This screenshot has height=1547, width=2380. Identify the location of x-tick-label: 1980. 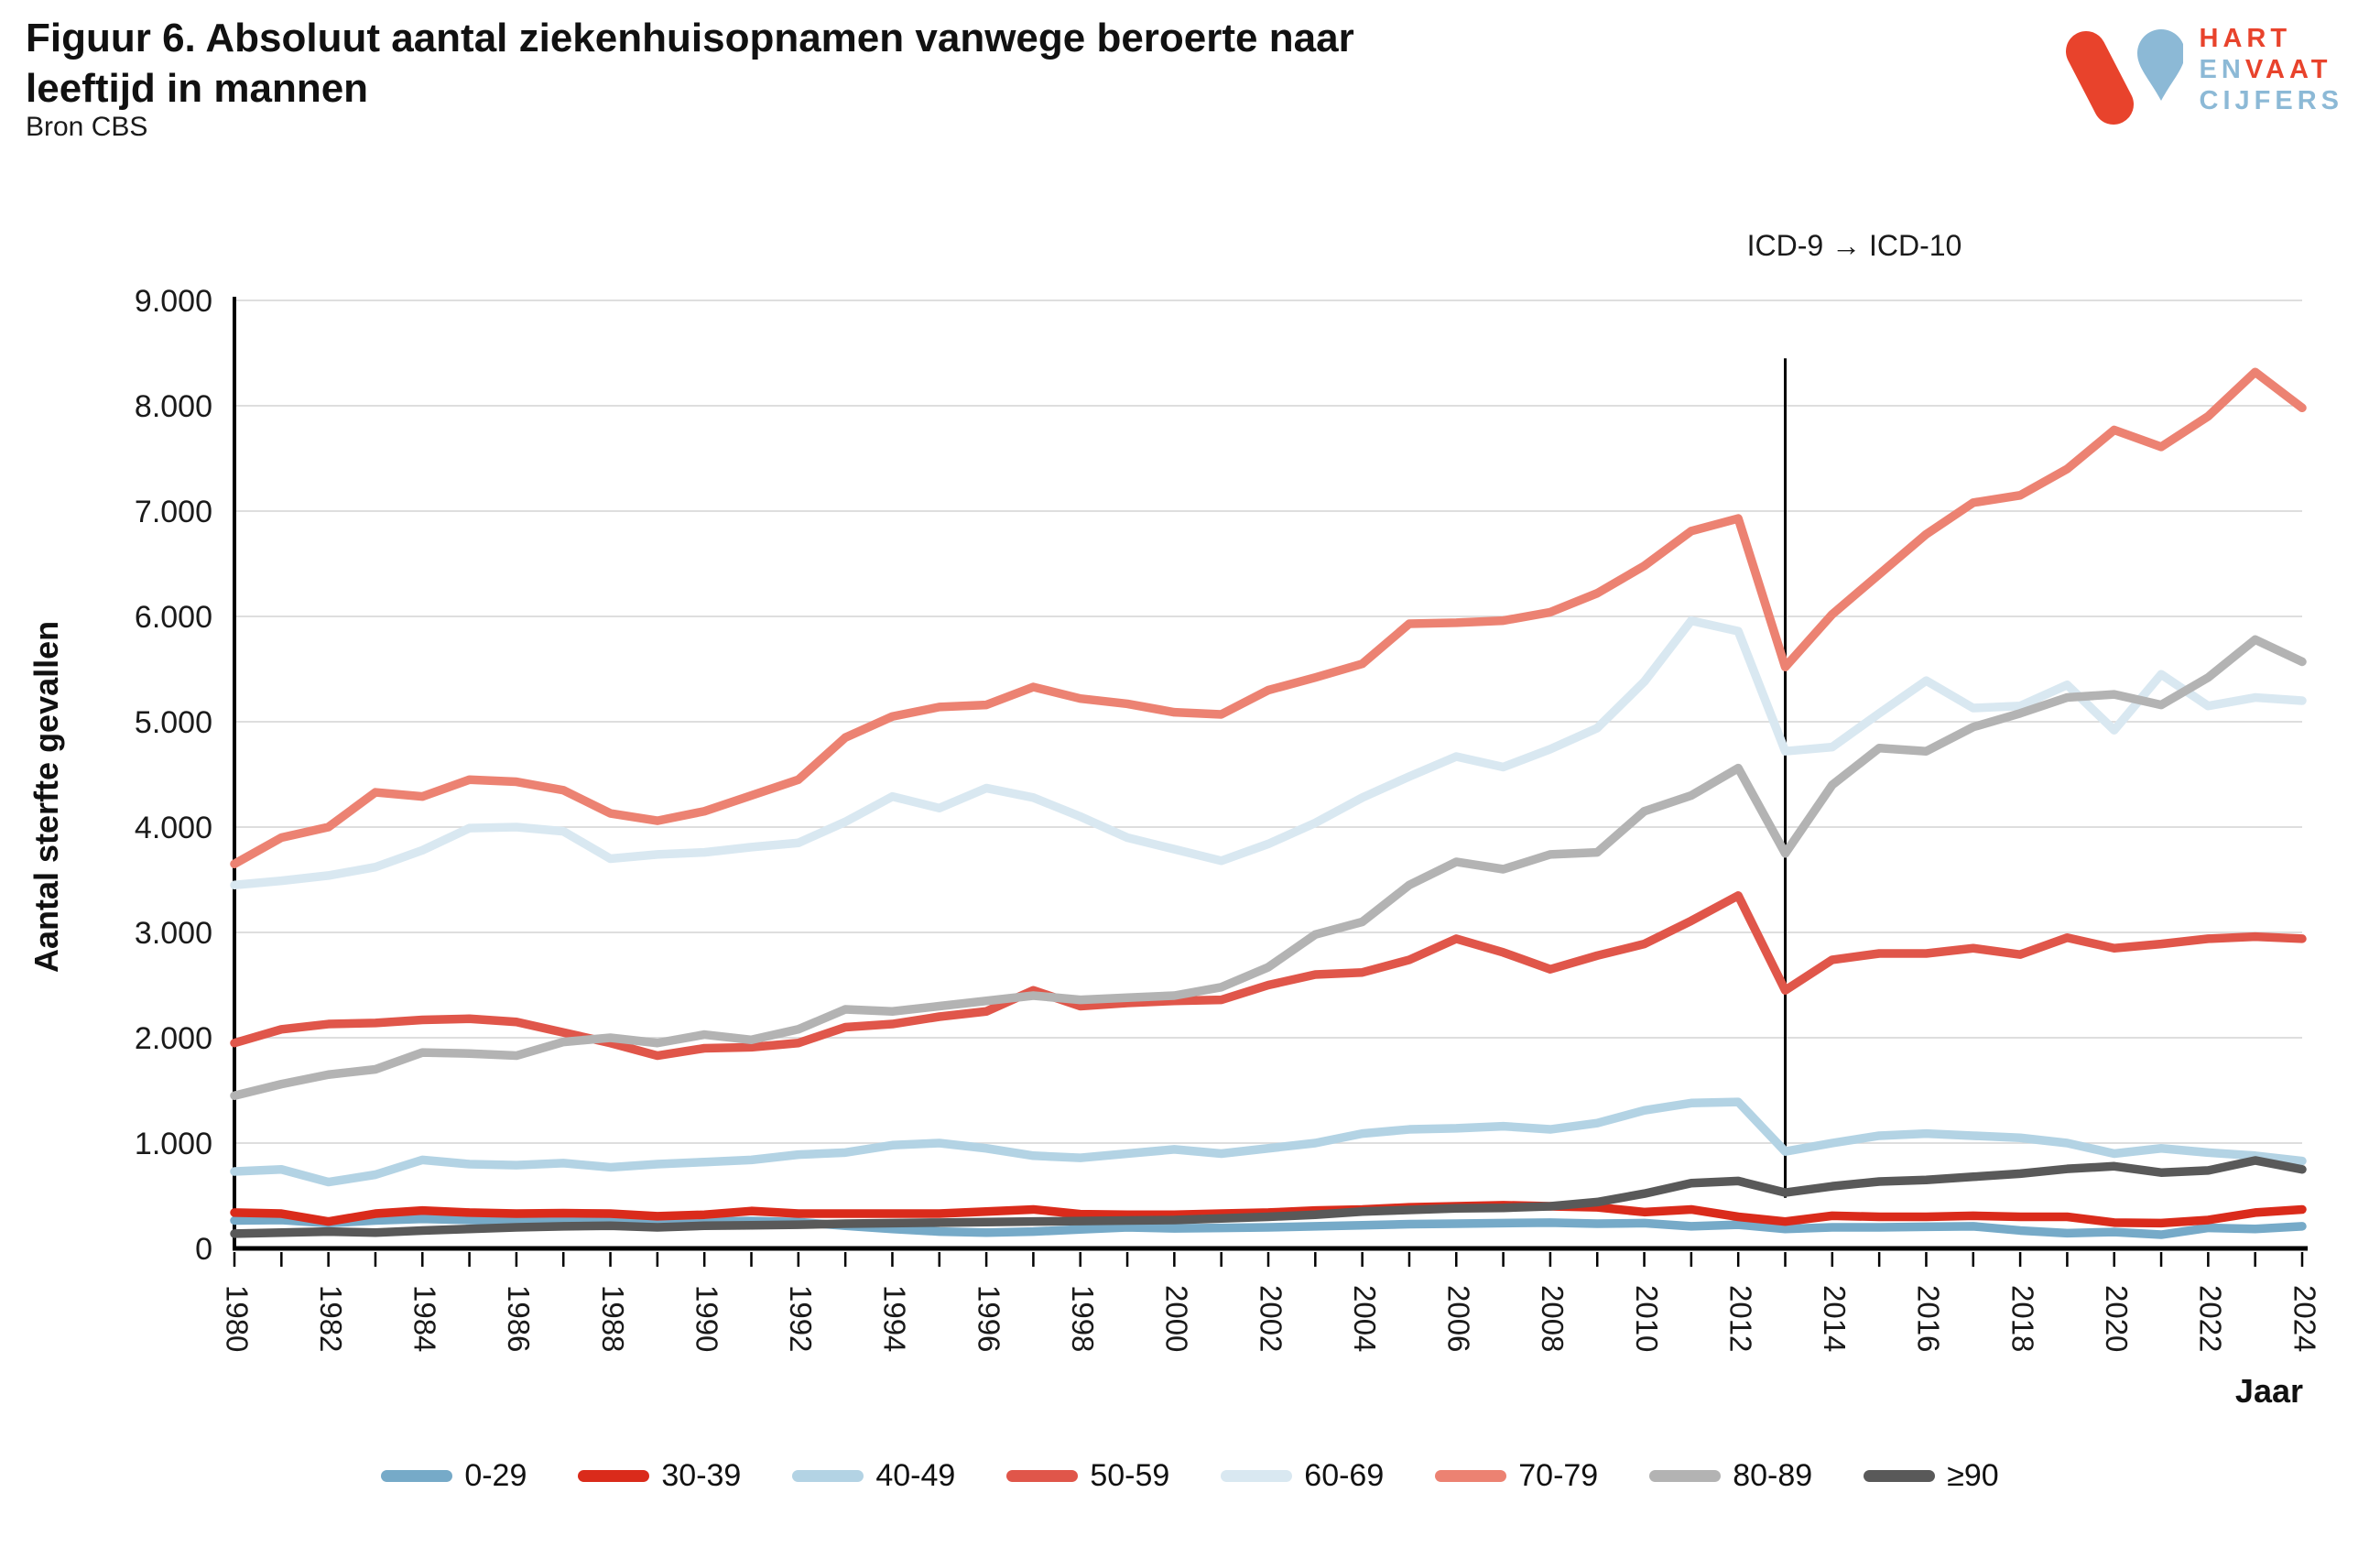
(237, 1318).